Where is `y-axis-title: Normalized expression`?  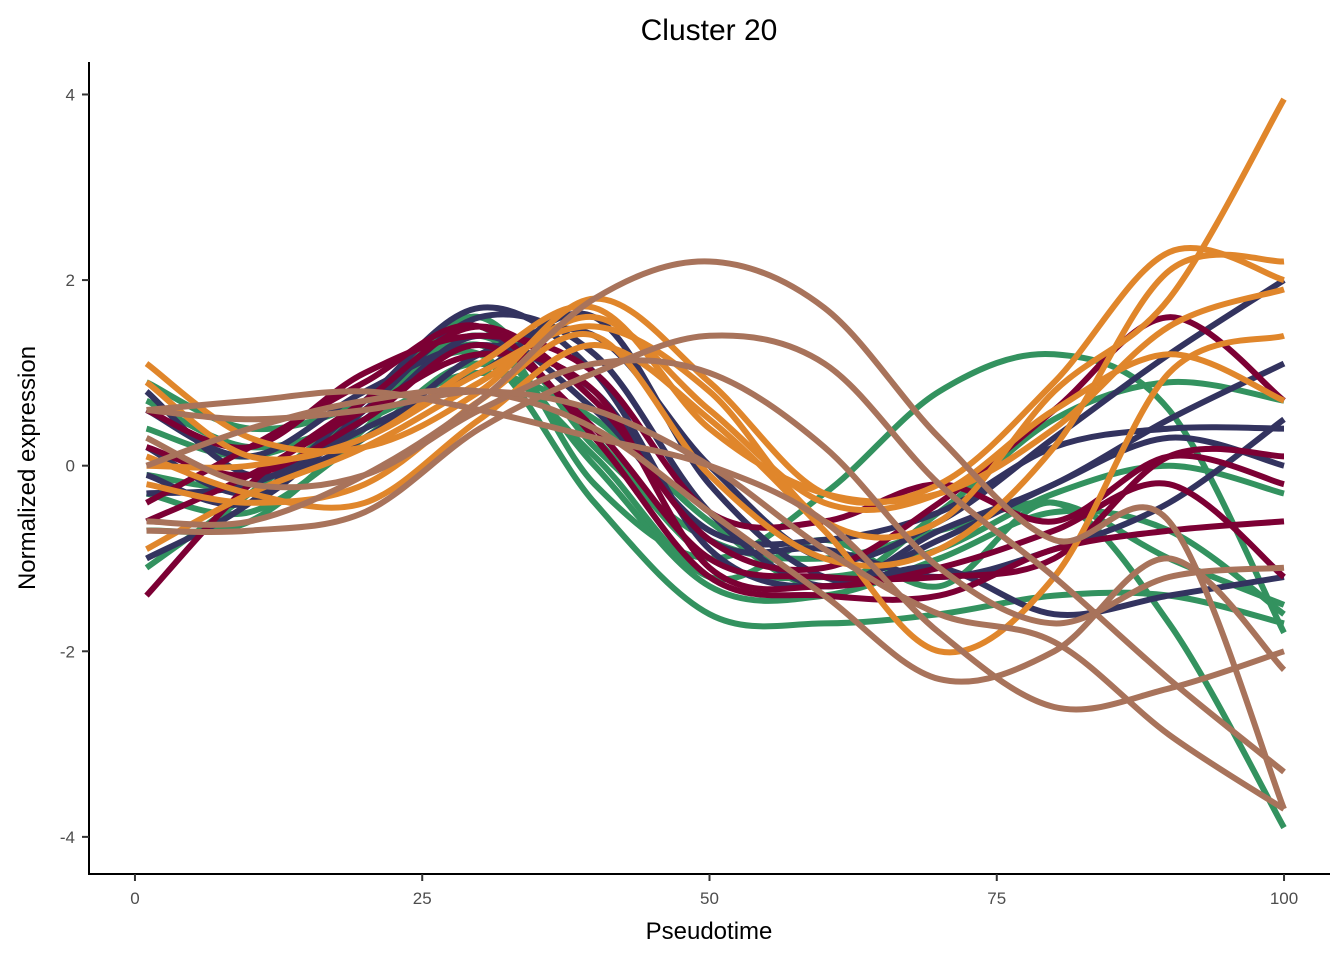 y-axis-title: Normalized expression is located at coordinates (27, 468).